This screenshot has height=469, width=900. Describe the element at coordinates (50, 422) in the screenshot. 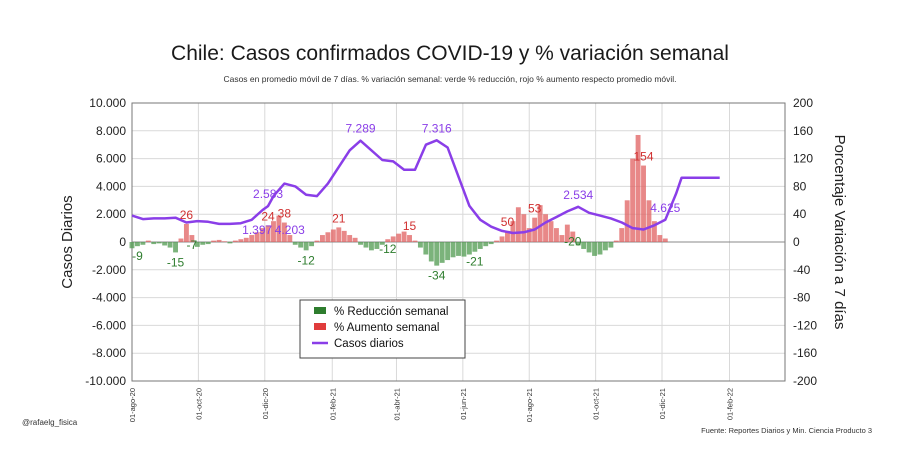

I see `author-credit: @rafaelg_fisica` at that location.